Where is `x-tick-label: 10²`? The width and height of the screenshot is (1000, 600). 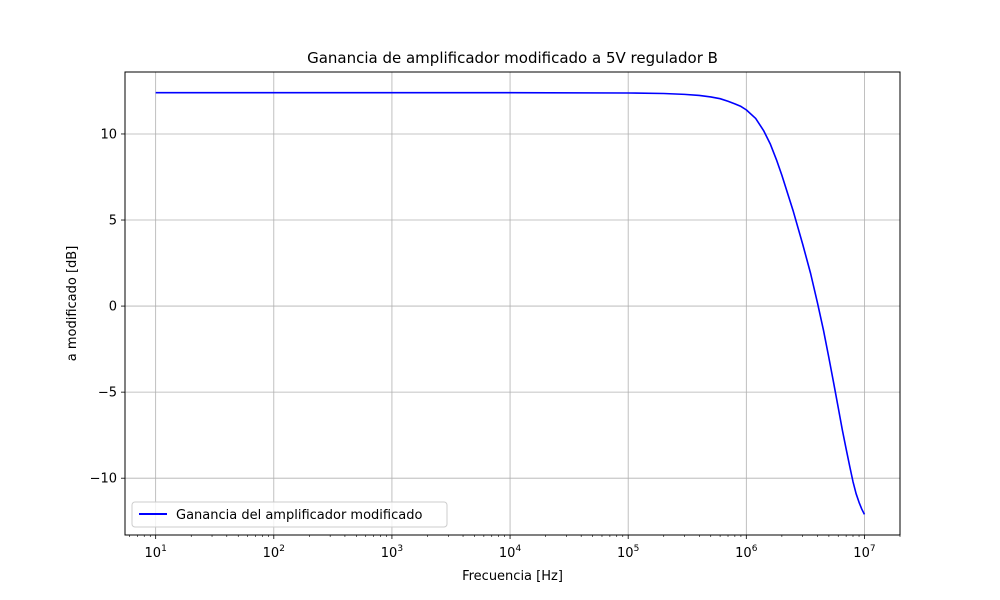 x-tick-label: 10² is located at coordinates (274, 552).